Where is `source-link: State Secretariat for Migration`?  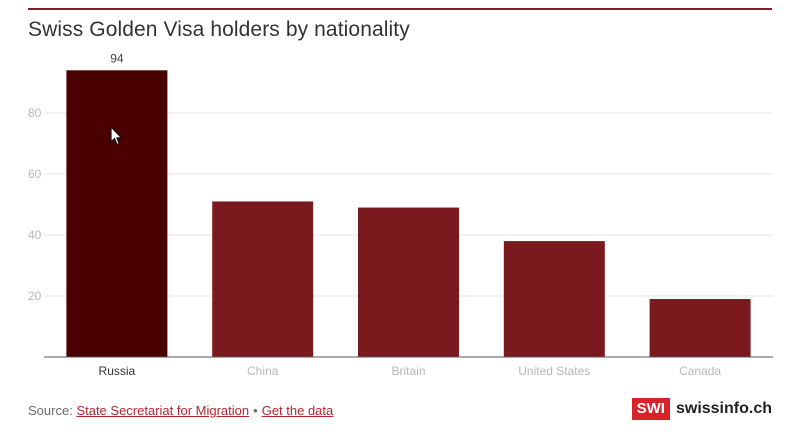 source-link: State Secretariat for Migration is located at coordinates (163, 410).